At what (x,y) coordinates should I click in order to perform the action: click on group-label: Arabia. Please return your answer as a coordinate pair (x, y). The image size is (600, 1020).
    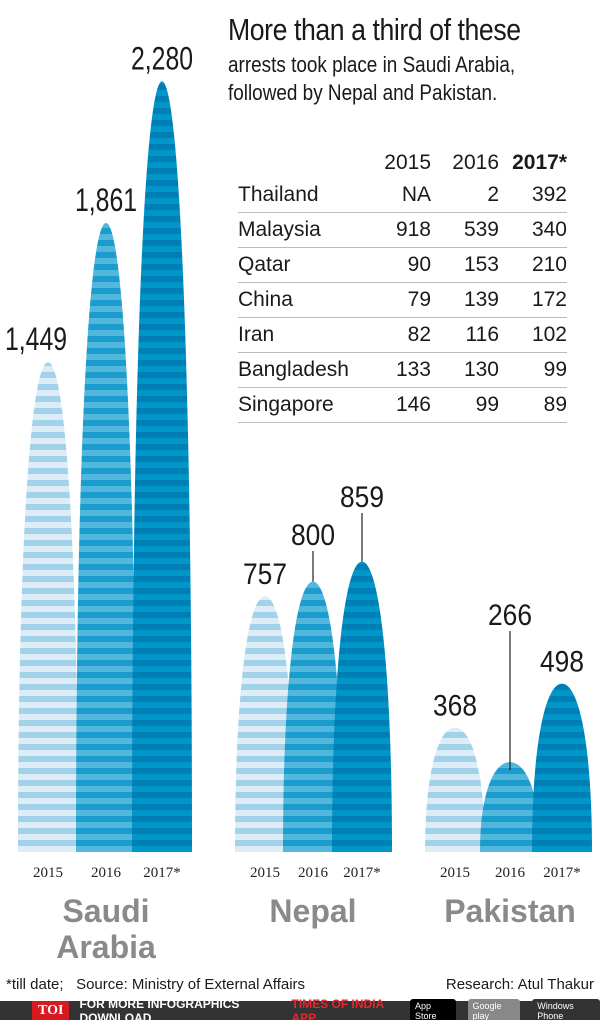
    Looking at the image, I should click on (106, 947).